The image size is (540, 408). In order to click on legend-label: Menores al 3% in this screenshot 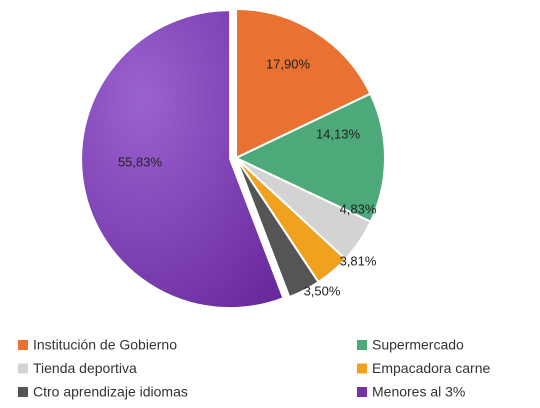, I will do `click(418, 392)`.